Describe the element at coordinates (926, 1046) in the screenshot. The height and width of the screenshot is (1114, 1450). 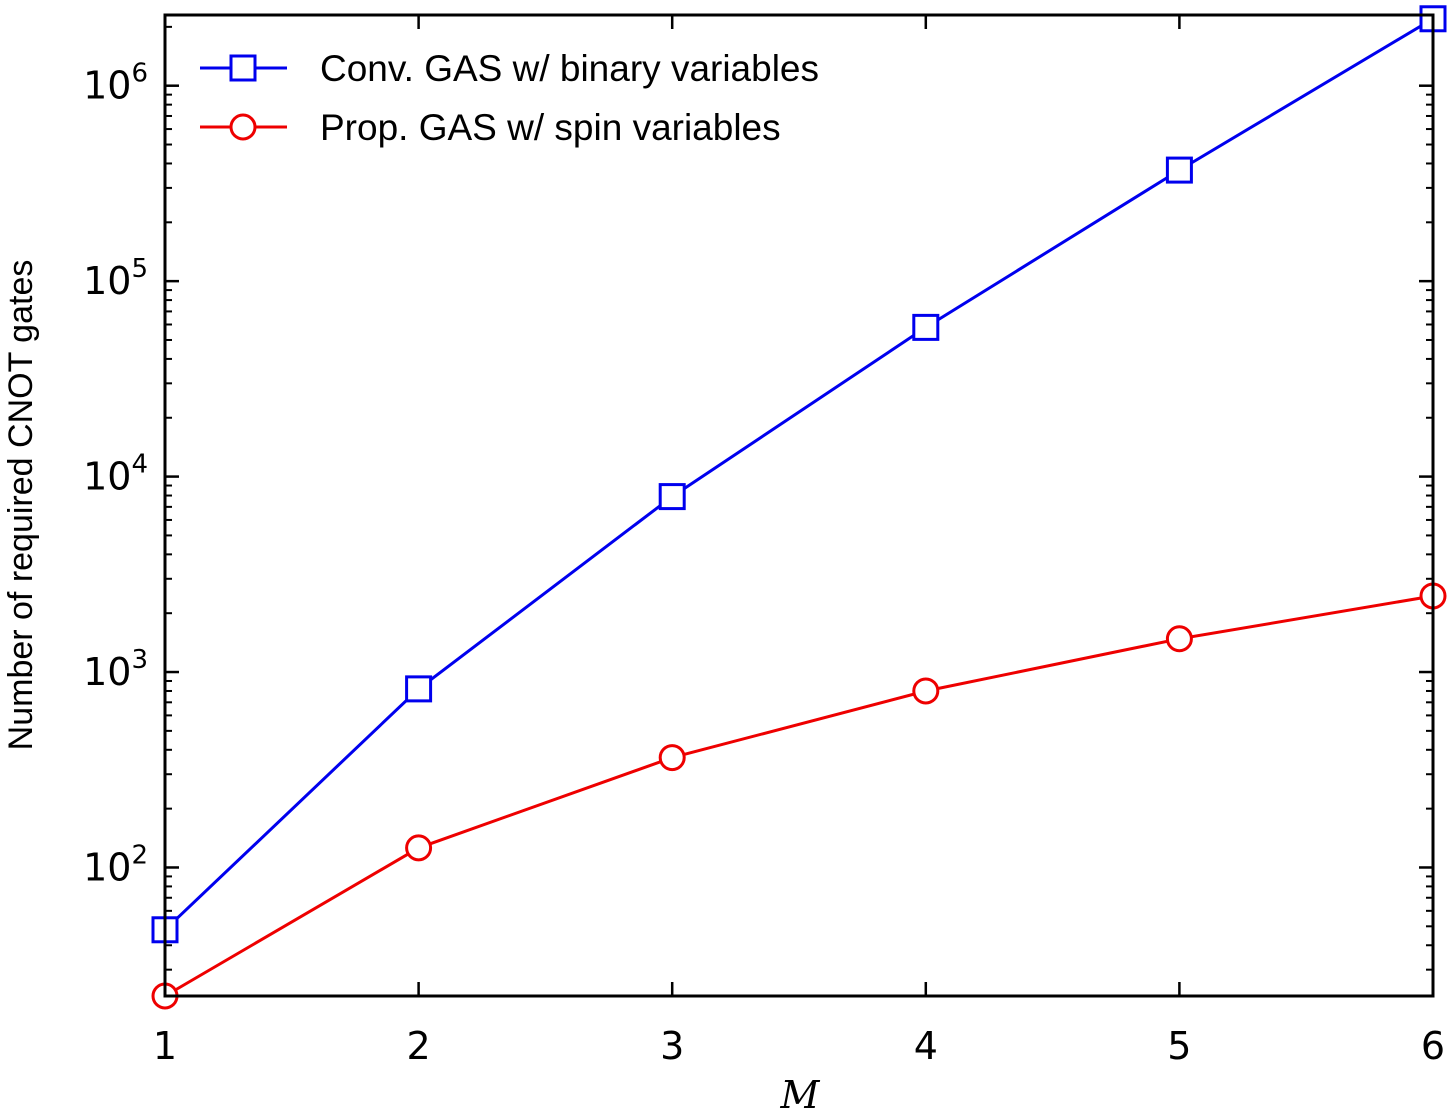
I see `x-tick-label: 4` at that location.